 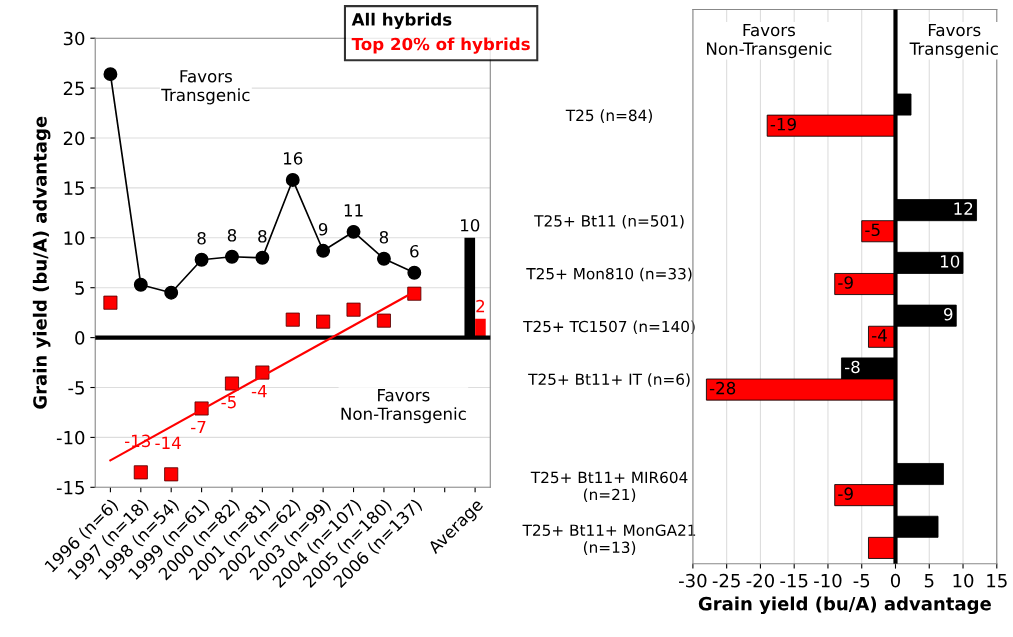 What do you see at coordinates (794, 581) in the screenshot?
I see `x-tick-label: -15` at bounding box center [794, 581].